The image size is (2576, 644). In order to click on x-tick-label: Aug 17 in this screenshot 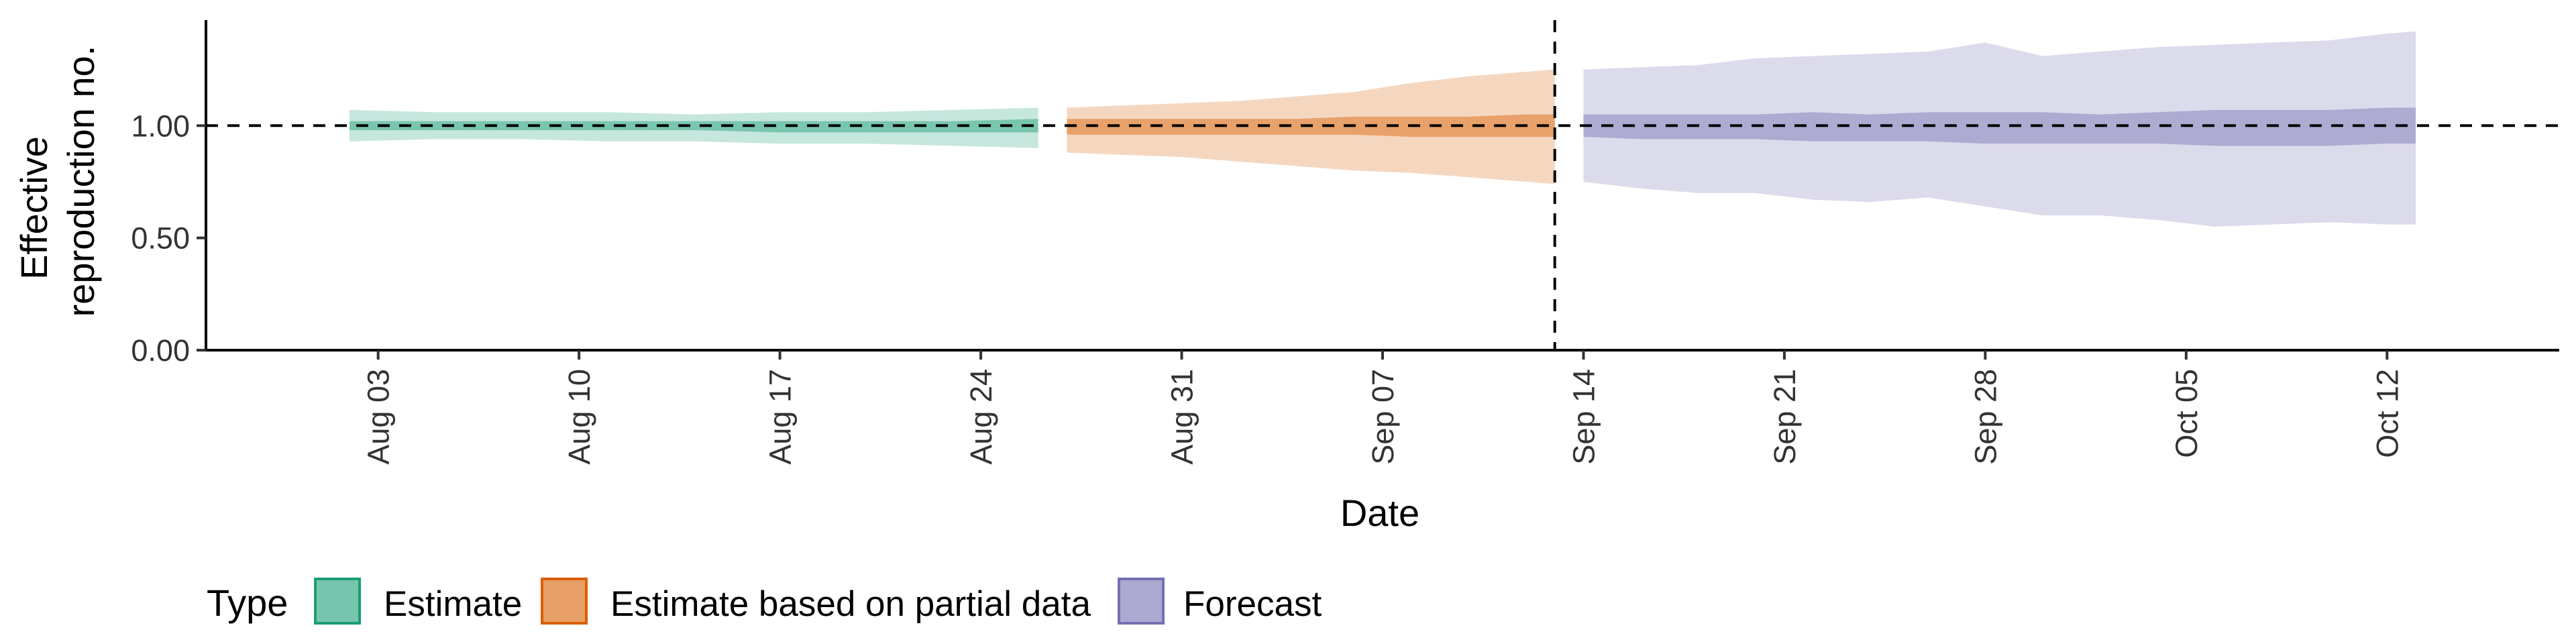, I will do `click(780, 417)`.